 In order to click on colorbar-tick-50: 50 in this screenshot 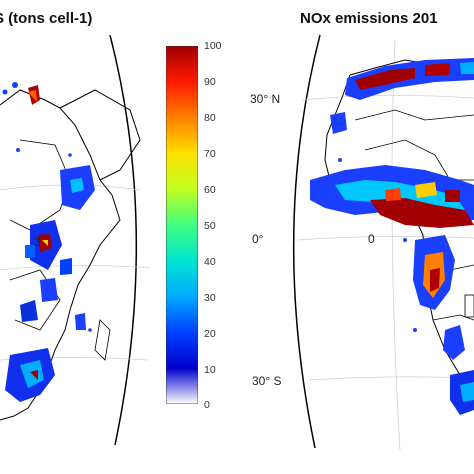, I will do `click(210, 226)`.